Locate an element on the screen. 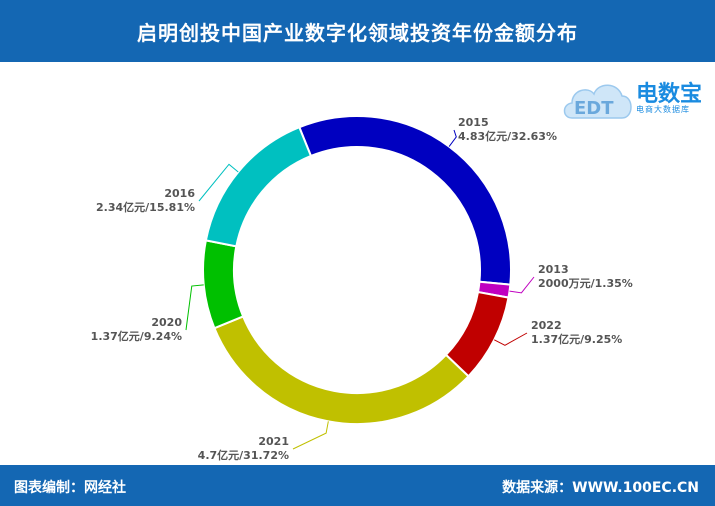 Image resolution: width=715 pixels, height=506 pixels. logo-text: 电数宝 is located at coordinates (669, 94).